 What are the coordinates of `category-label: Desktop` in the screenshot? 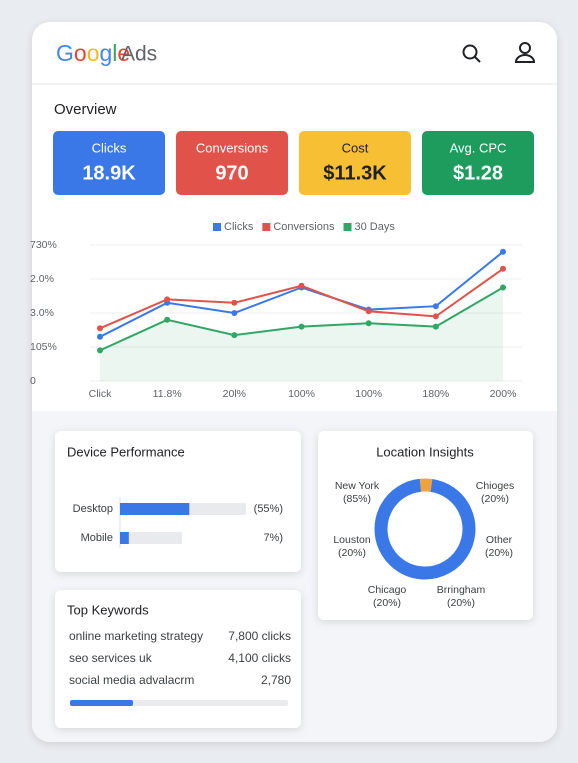 It's located at (93, 509).